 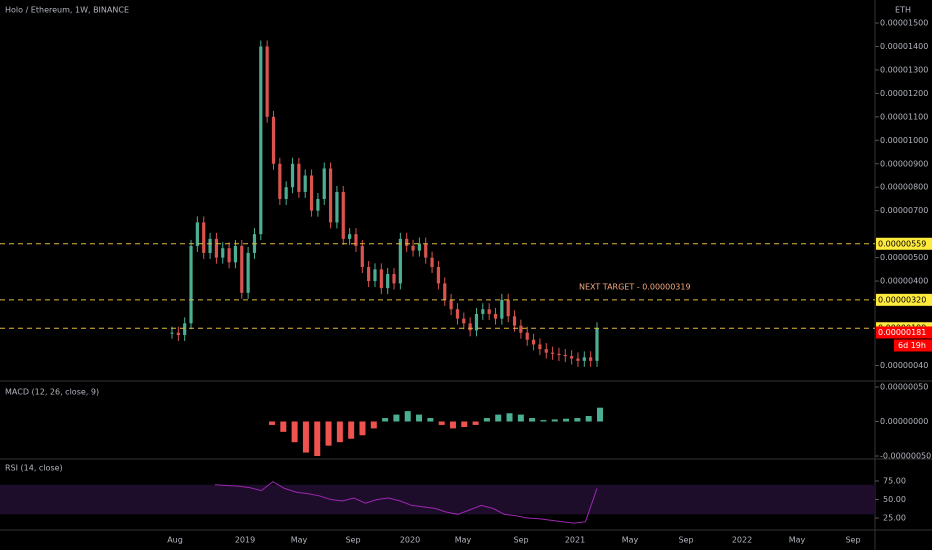 What do you see at coordinates (894, 481) in the screenshot?
I see `rsi-label: 75.00` at bounding box center [894, 481].